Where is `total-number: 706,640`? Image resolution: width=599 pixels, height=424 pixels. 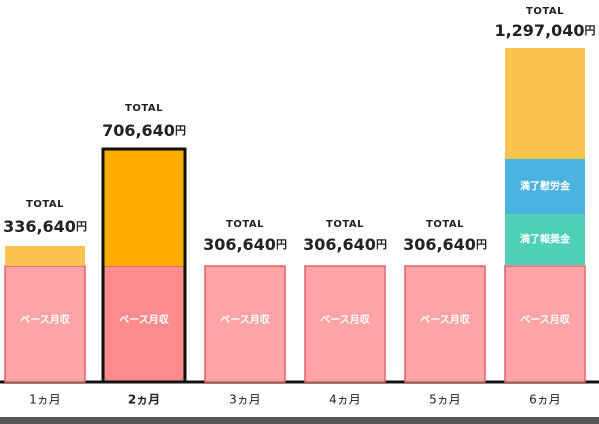
total-number: 706,640 is located at coordinates (138, 130).